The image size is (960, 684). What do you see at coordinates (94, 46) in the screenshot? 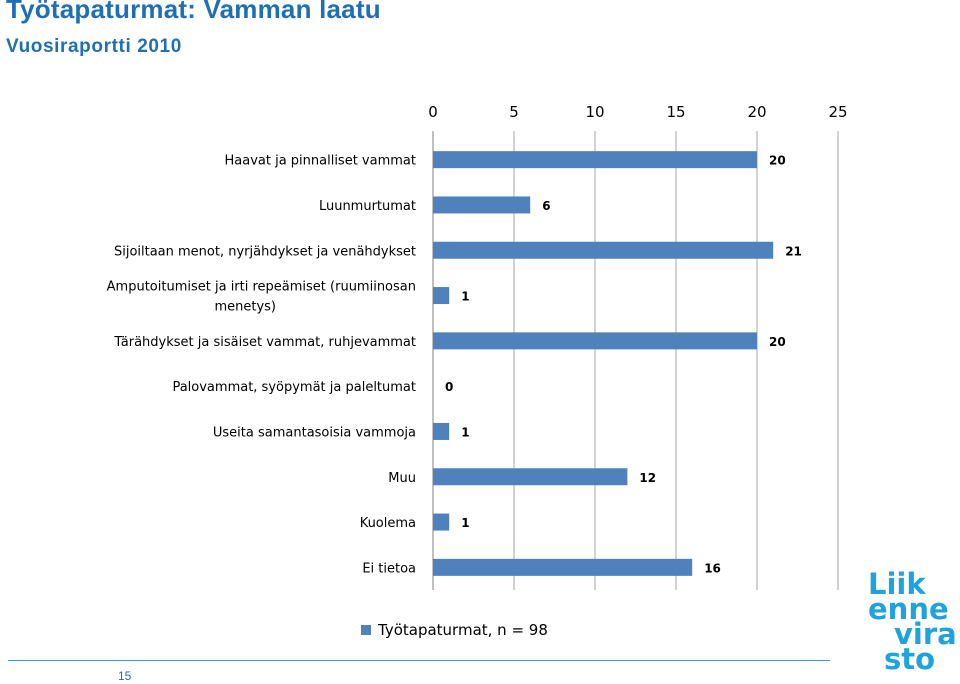
I see `page-subtitle: Vuosiraportti 2010` at bounding box center [94, 46].